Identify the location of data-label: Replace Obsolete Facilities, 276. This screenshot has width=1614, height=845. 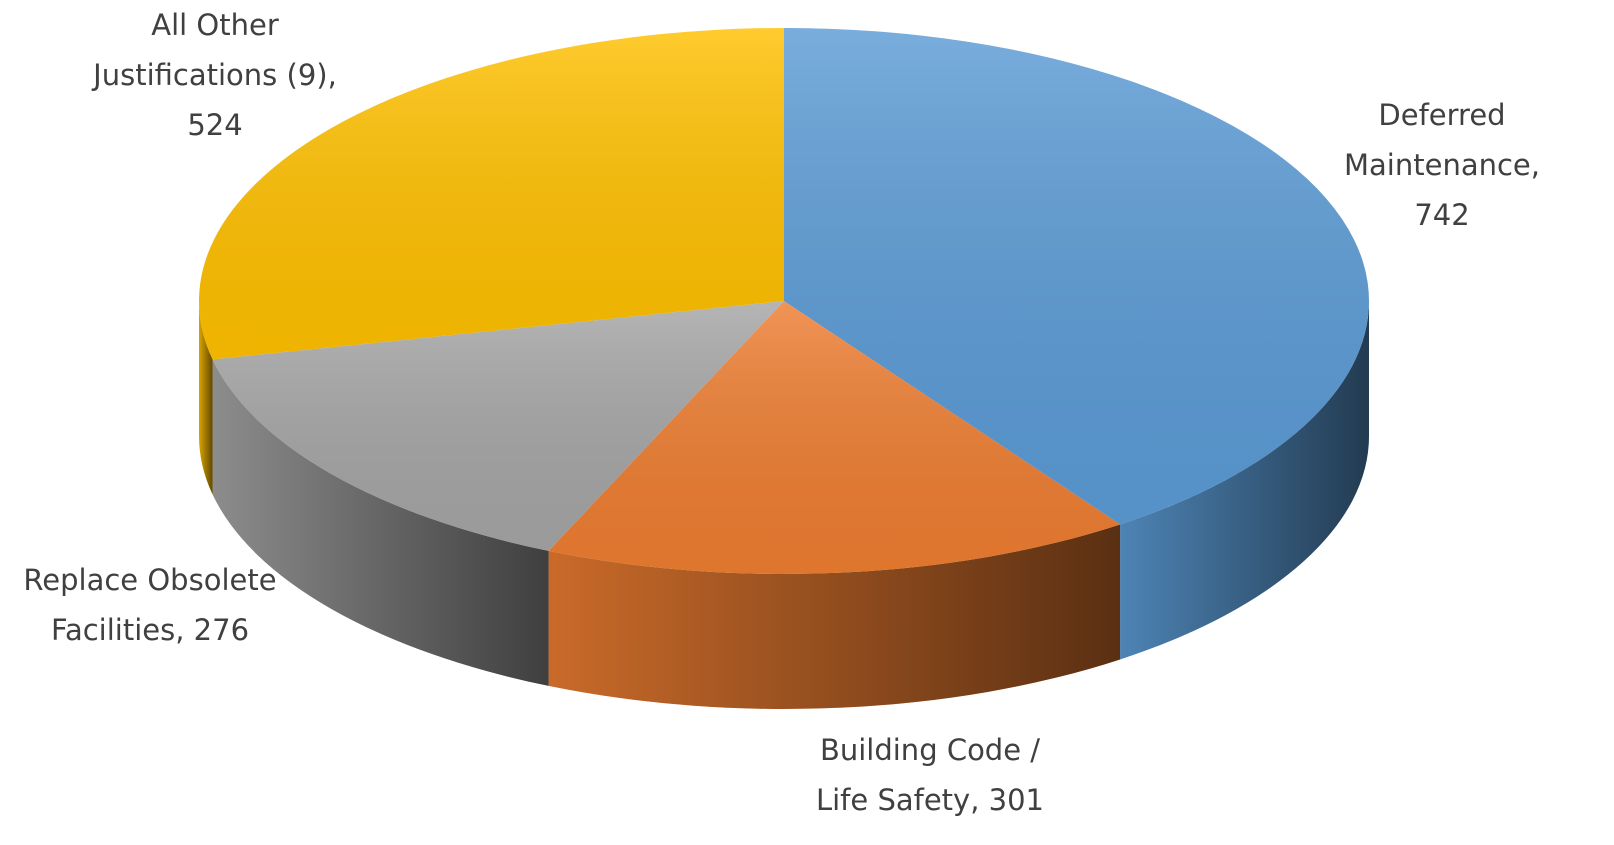
(150, 605).